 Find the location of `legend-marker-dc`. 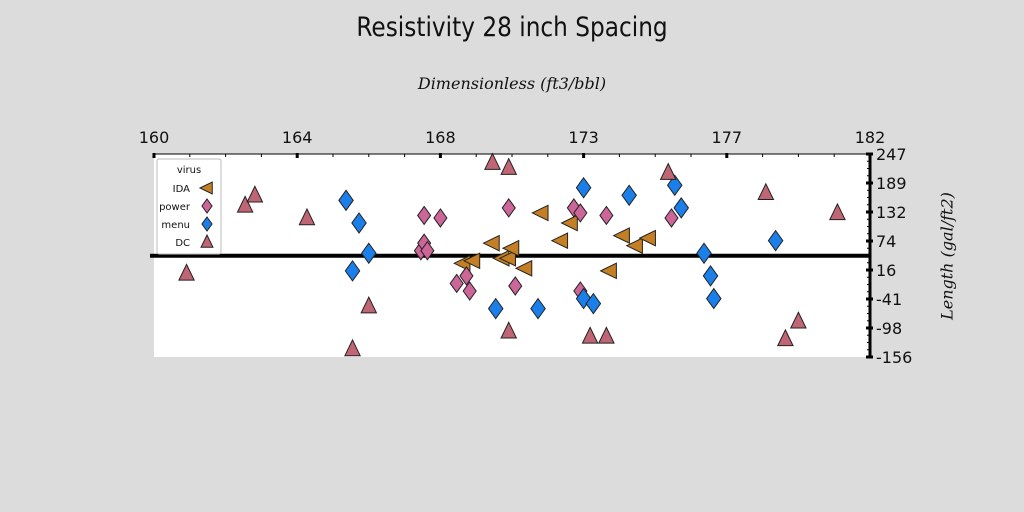

legend-marker-dc is located at coordinates (207, 240).